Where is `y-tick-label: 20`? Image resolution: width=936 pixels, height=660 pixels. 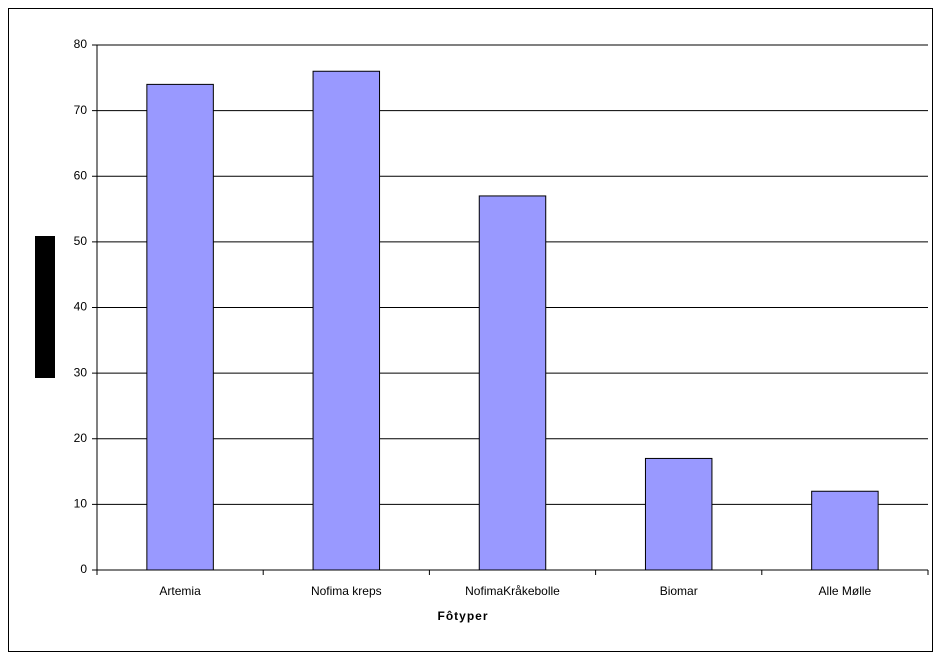 y-tick-label: 20 is located at coordinates (81, 438).